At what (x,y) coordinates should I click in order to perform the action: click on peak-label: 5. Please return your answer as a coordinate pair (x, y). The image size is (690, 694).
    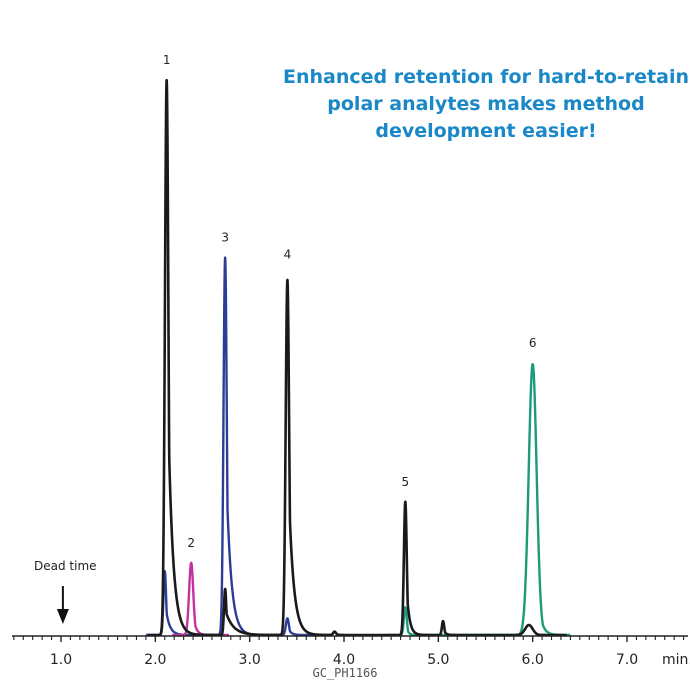
    Looking at the image, I should click on (405, 482).